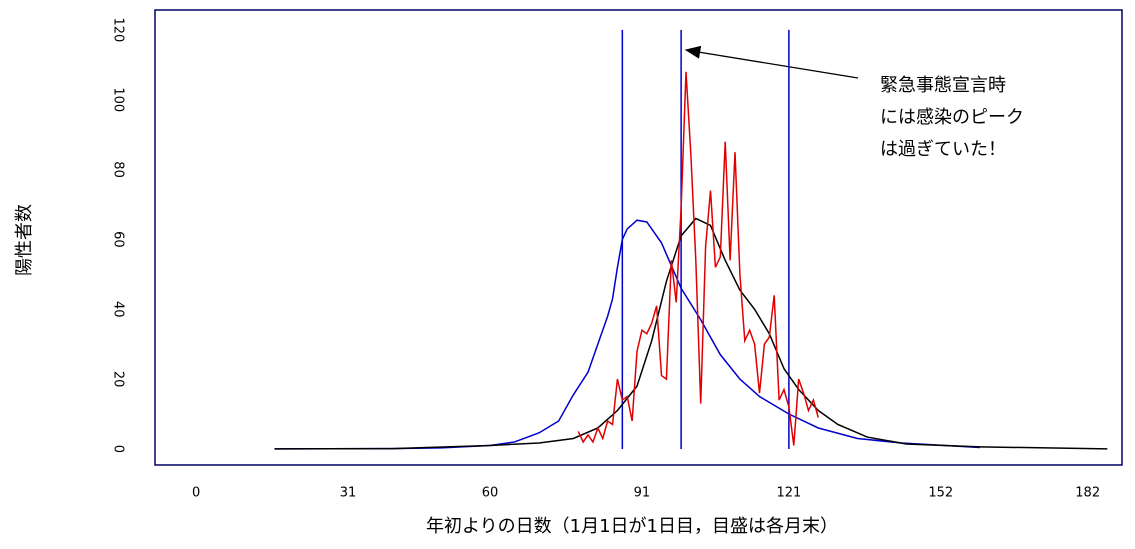  I want to click on data-line, so click(698, 258).